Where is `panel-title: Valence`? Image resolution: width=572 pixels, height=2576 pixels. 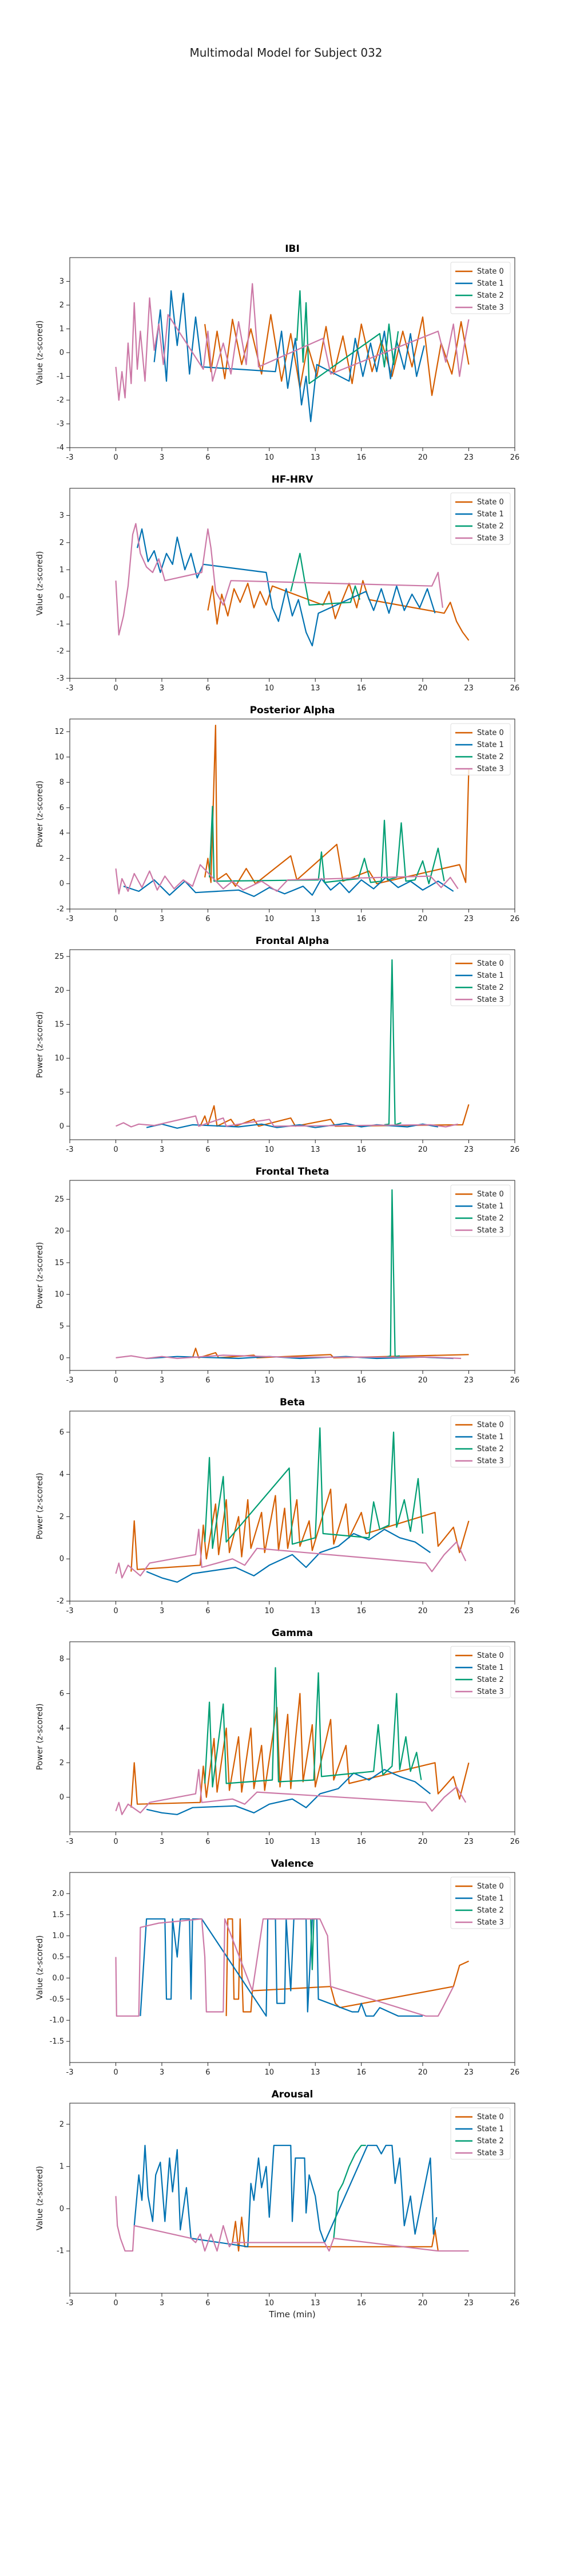
panel-title: Valence is located at coordinates (292, 1864).